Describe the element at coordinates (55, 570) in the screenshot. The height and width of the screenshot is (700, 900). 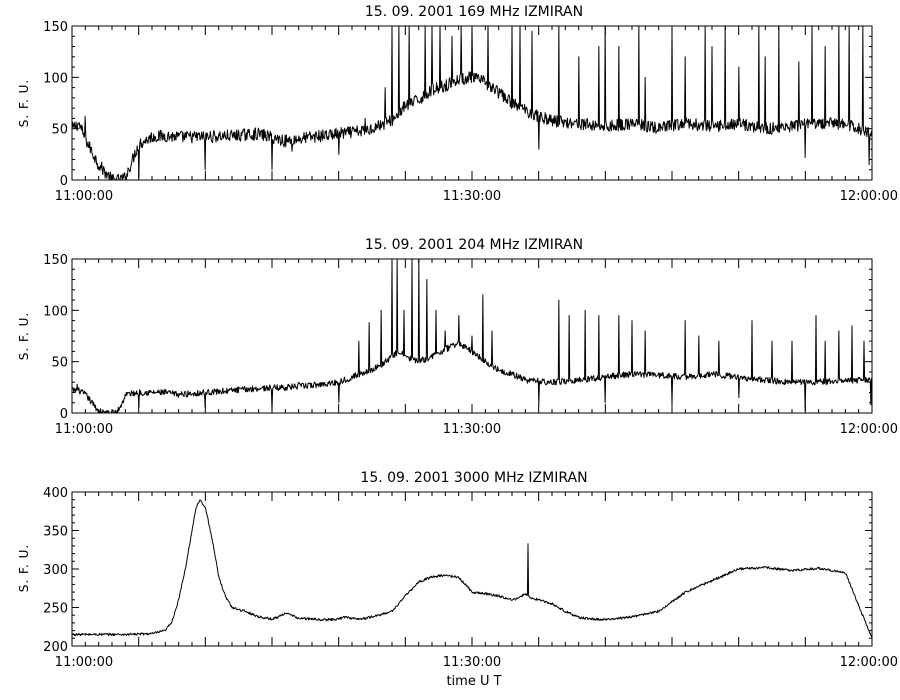
I see `y-tick-label: 300` at that location.